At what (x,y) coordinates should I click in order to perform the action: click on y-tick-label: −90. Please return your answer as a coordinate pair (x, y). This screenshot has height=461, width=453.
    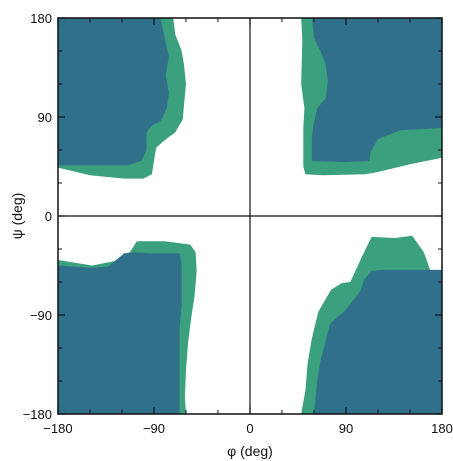
    Looking at the image, I should click on (41, 315).